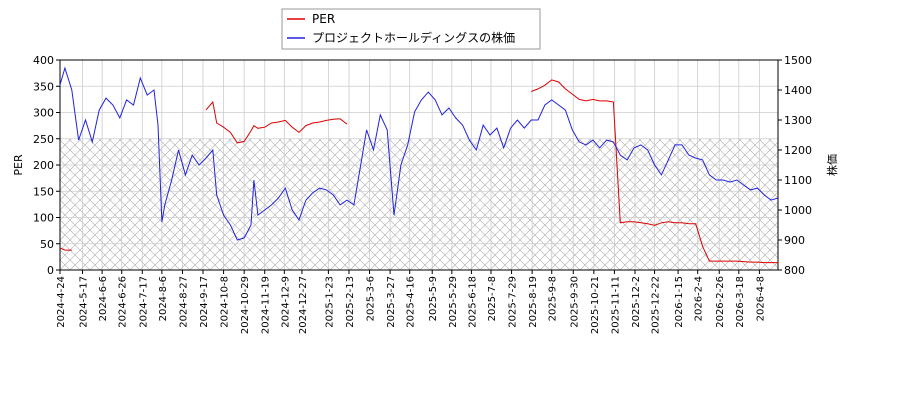 Image resolution: width=900 pixels, height=404 pixels. I want to click on x-tick-label: 2025-4-16, so click(411, 302).